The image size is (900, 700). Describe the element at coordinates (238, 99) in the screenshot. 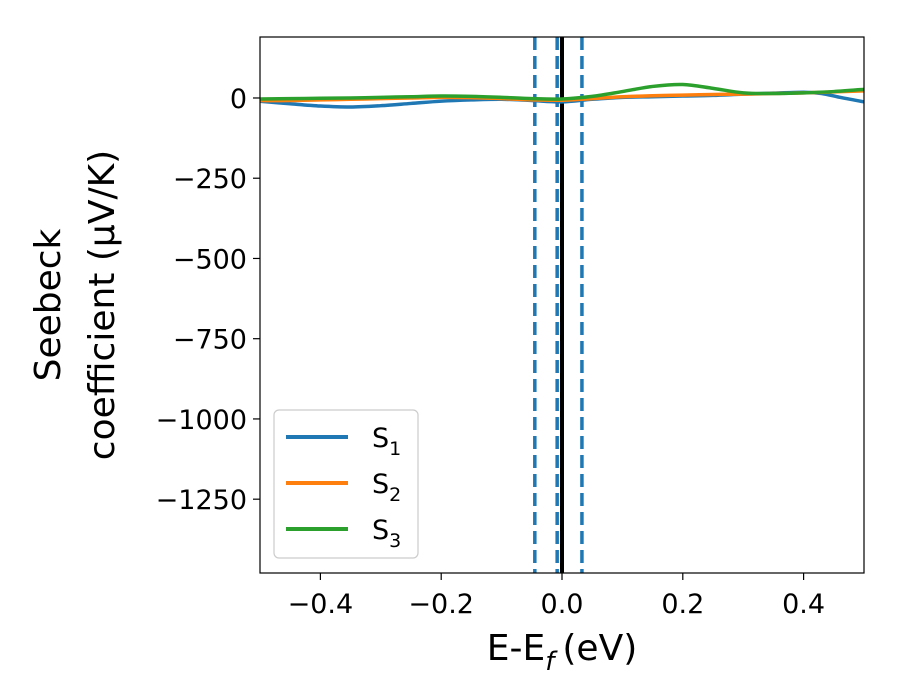

I see `y-tick-label: 0` at that location.